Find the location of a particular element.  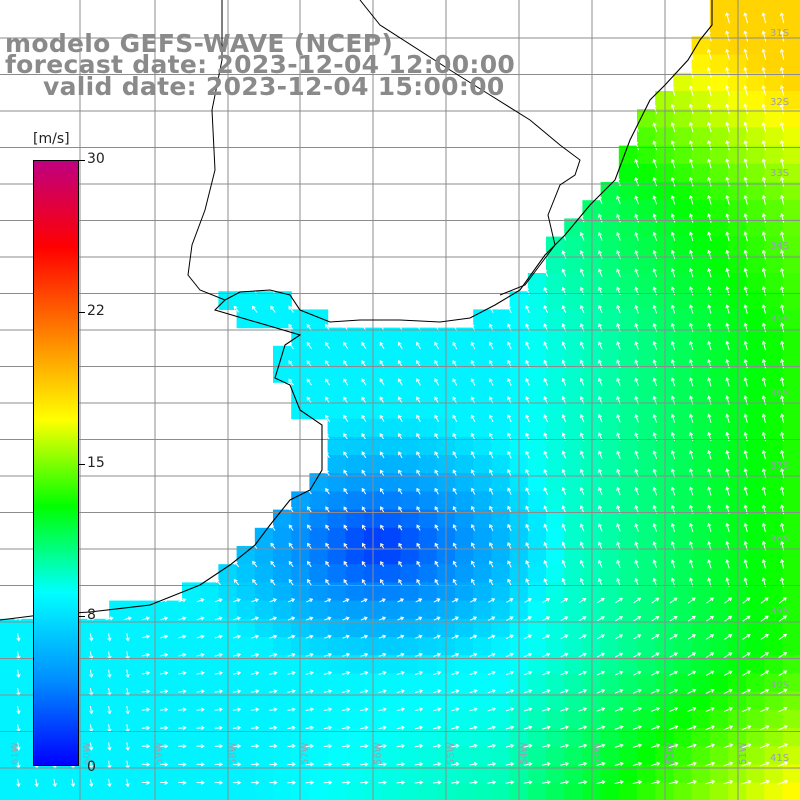

title-forecast-date: forecast date: 2023-12-04 12:00:00 is located at coordinates (260, 64).